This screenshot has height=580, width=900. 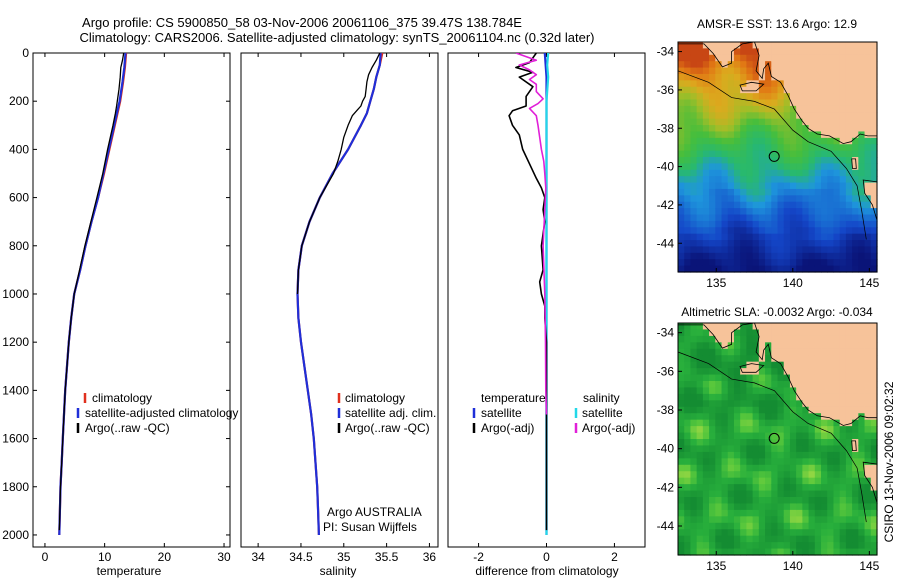 I want to click on sla-landmass, so click(x=777, y=422).